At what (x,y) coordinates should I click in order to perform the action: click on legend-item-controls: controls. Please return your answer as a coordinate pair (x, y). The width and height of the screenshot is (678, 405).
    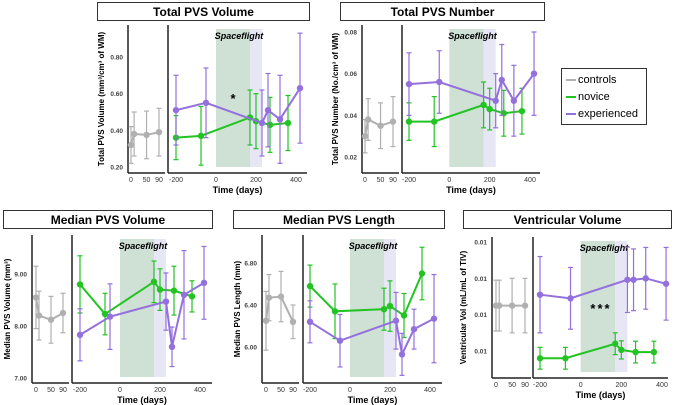
    Looking at the image, I should click on (591, 80).